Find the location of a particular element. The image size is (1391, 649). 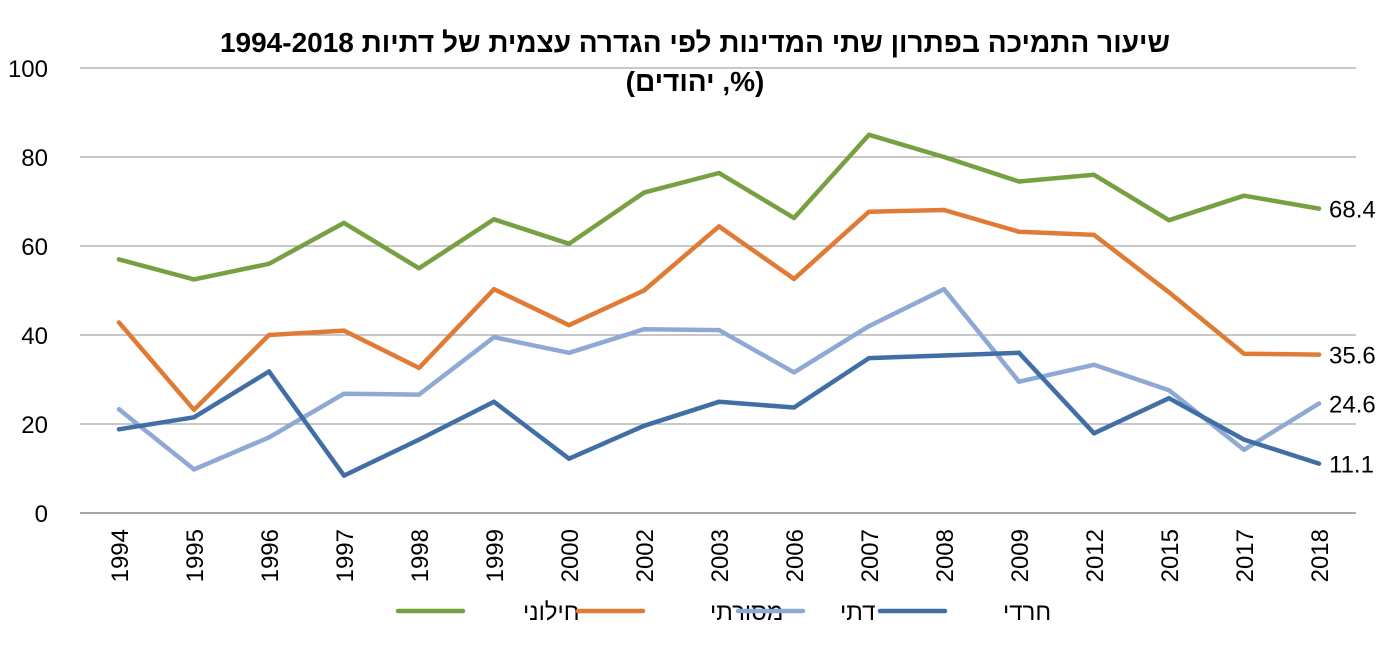

x-tick-label: 2015 is located at coordinates (1170, 555).